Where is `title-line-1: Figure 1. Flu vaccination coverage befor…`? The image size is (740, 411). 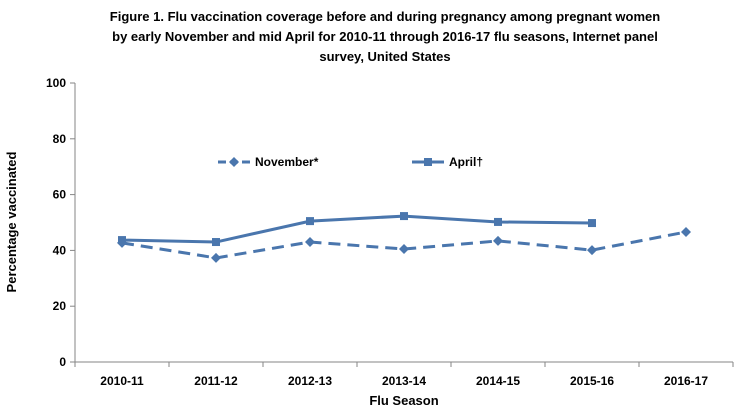
title-line-1: Figure 1. Flu vaccination coverage befor… is located at coordinates (385, 16).